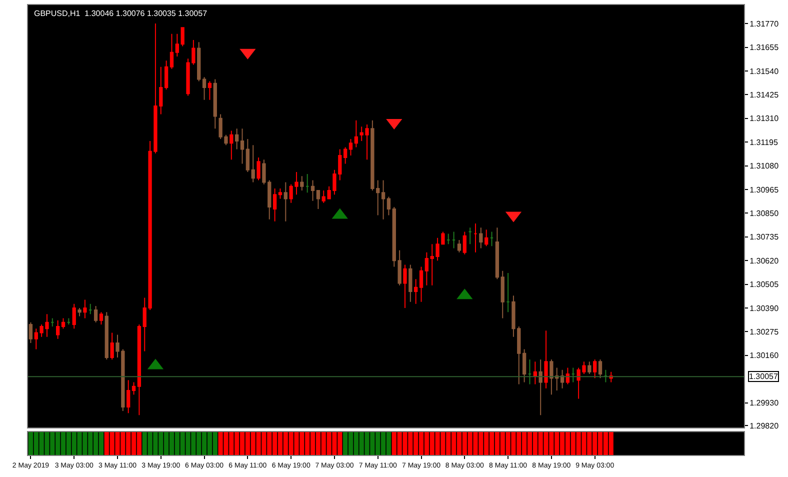 The width and height of the screenshot is (788, 477). What do you see at coordinates (765, 23) in the screenshot?
I see `y-tick-label: 1.31770` at bounding box center [765, 23].